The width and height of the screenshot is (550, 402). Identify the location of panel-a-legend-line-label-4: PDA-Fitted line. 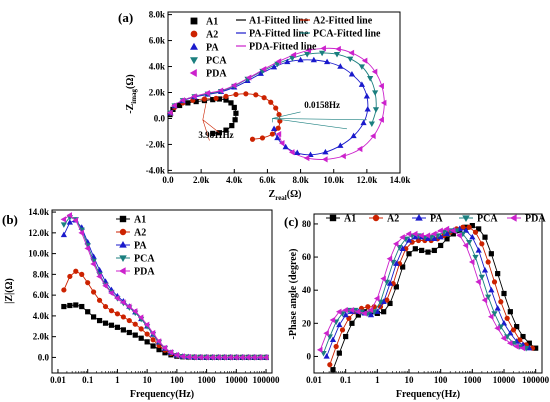
(283, 47).